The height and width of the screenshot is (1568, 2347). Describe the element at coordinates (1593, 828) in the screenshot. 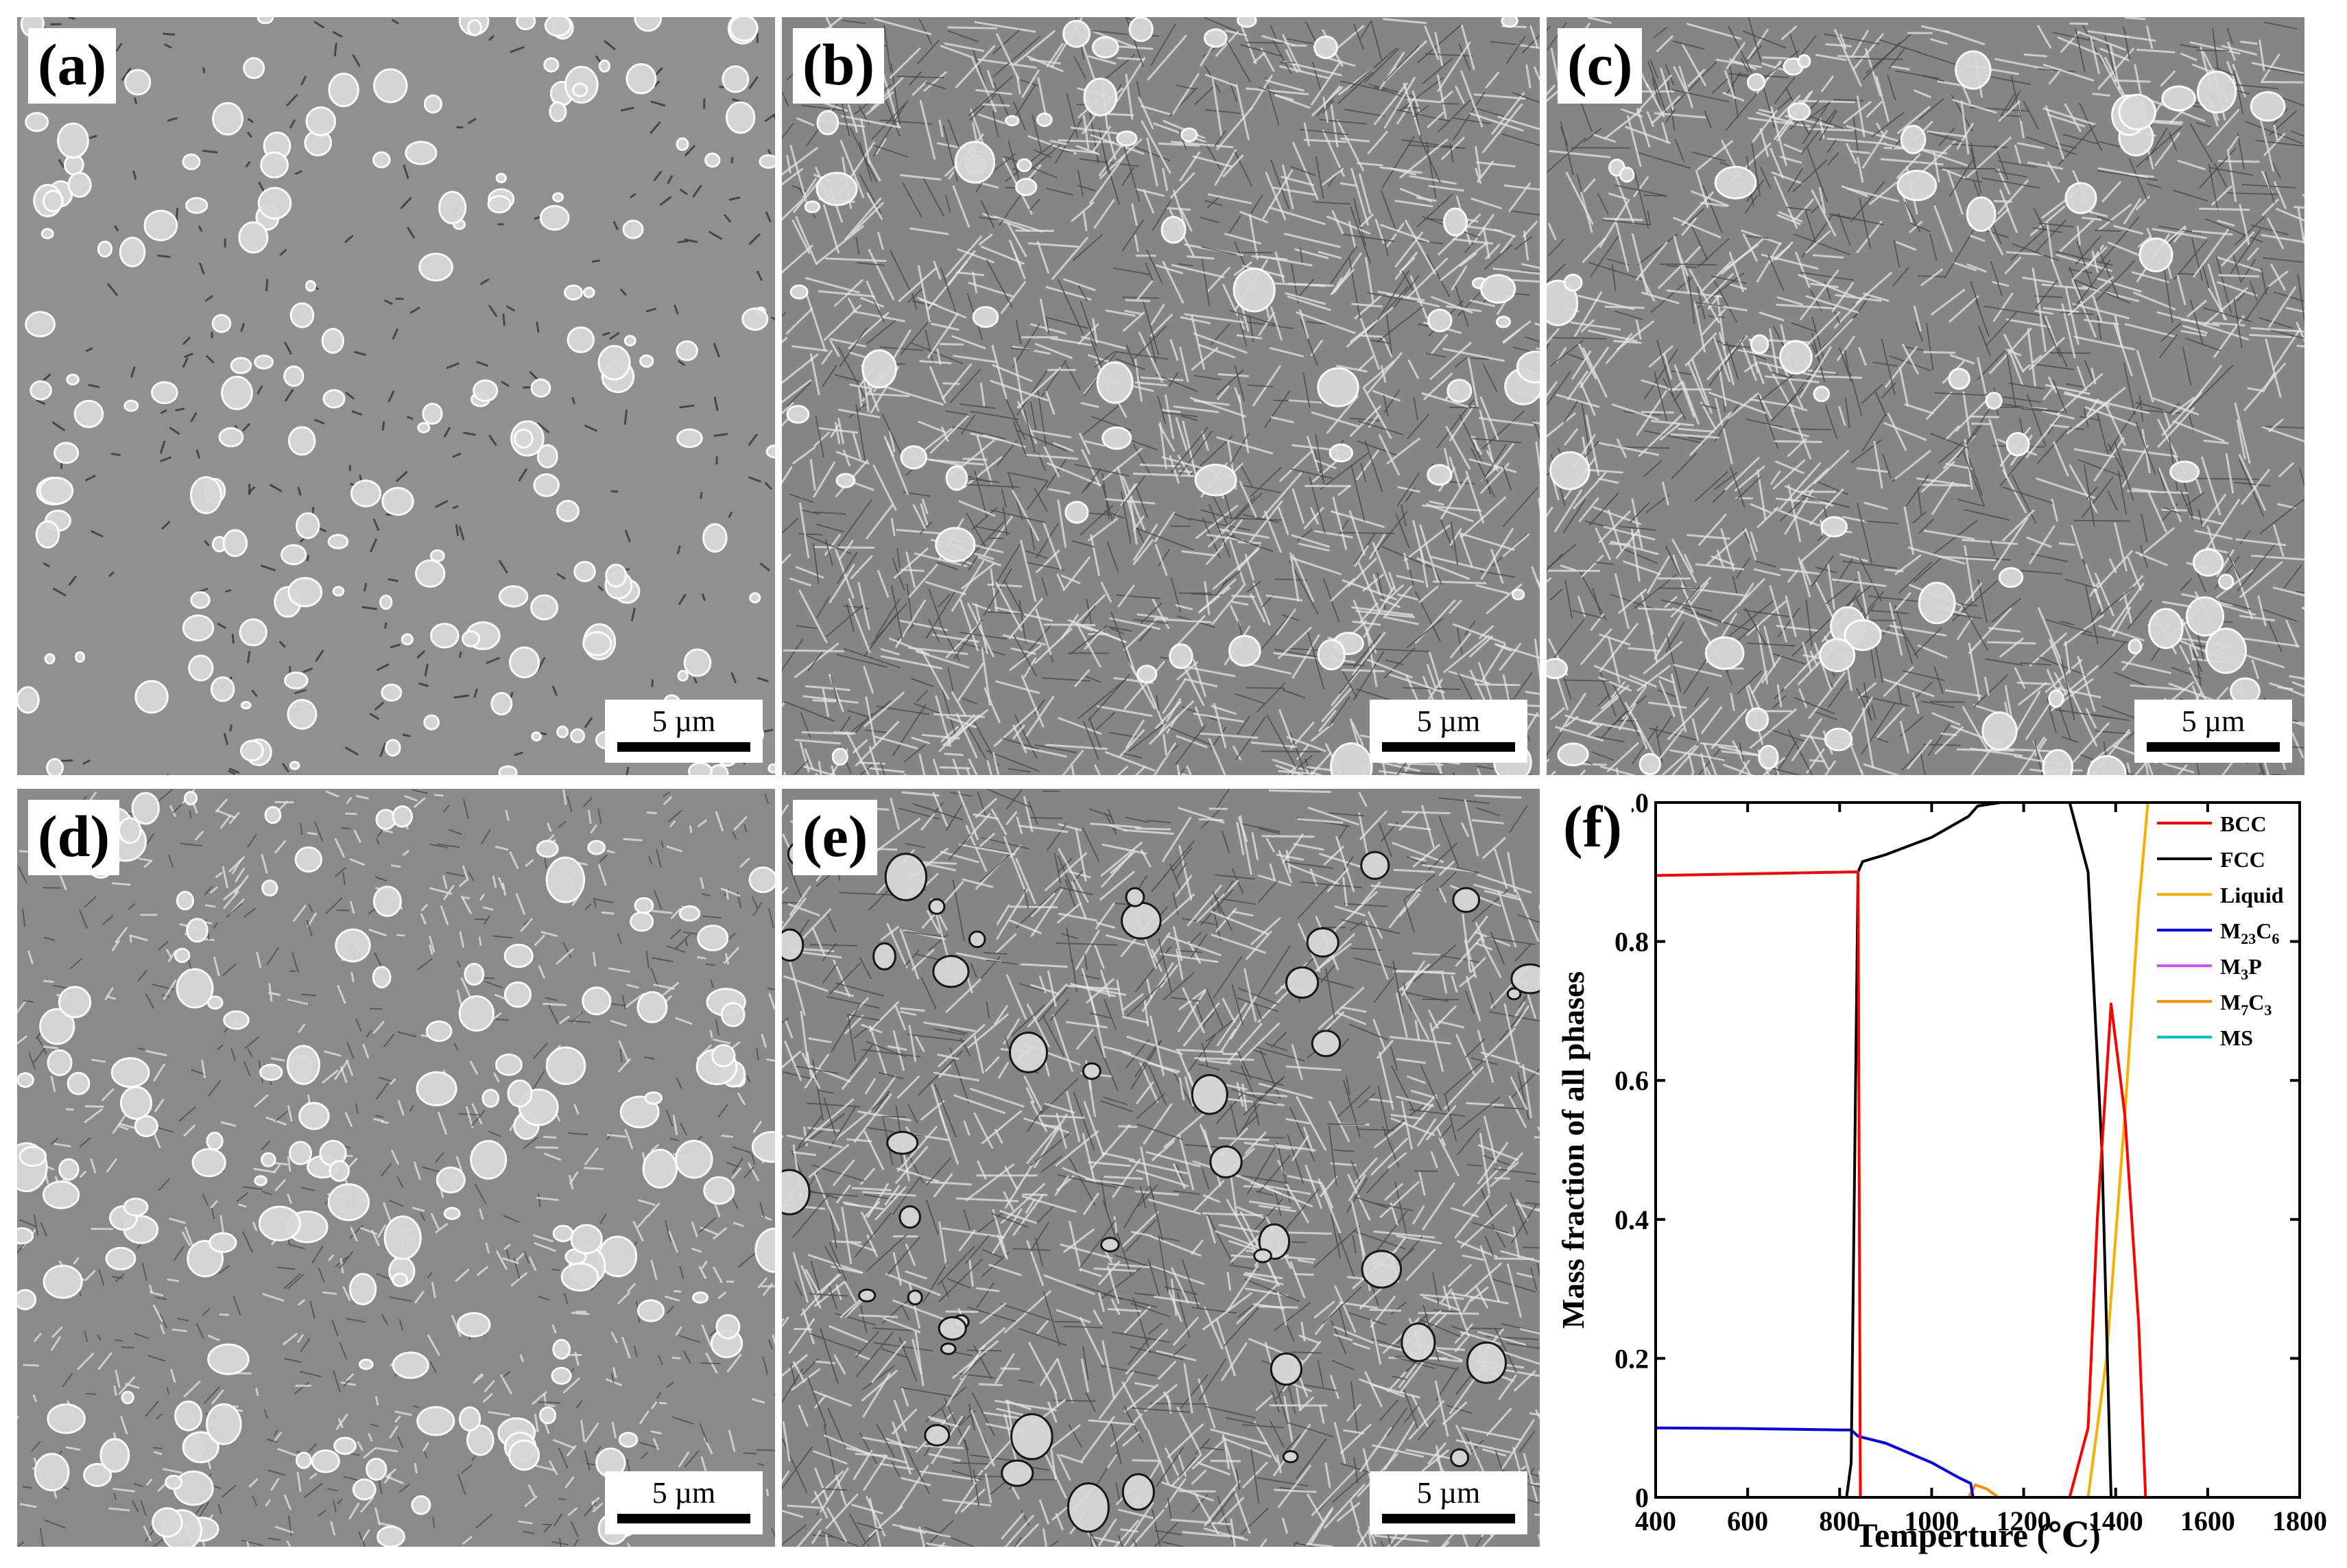

I see `panel-label-f: (f)` at that location.